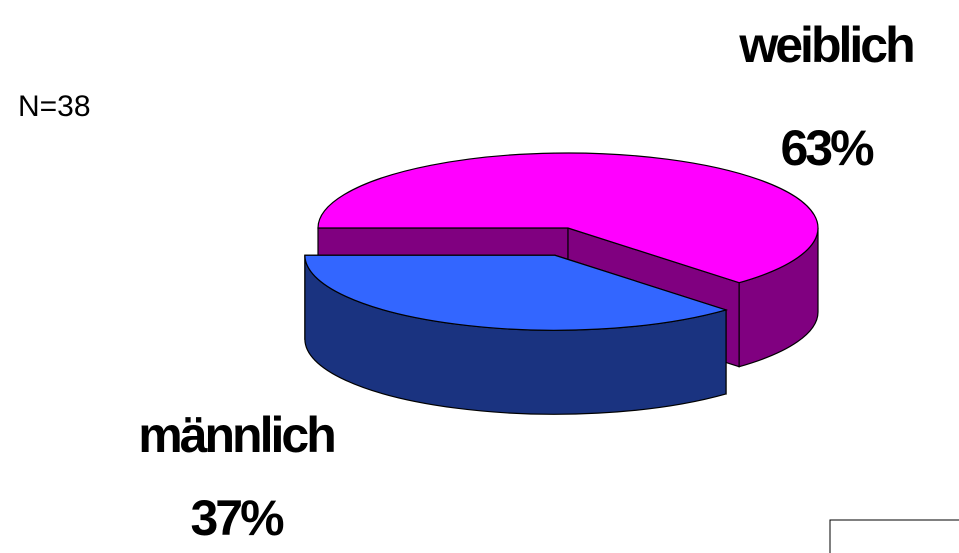 Image resolution: width=959 pixels, height=553 pixels. I want to click on slice, so click(516, 334).